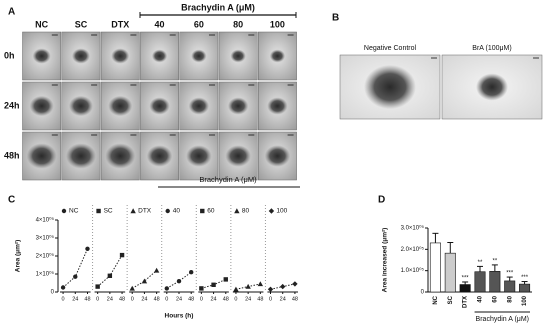 This screenshot has width=550, height=324. What do you see at coordinates (238, 24) in the screenshot?
I see `column-label: 80` at bounding box center [238, 24].